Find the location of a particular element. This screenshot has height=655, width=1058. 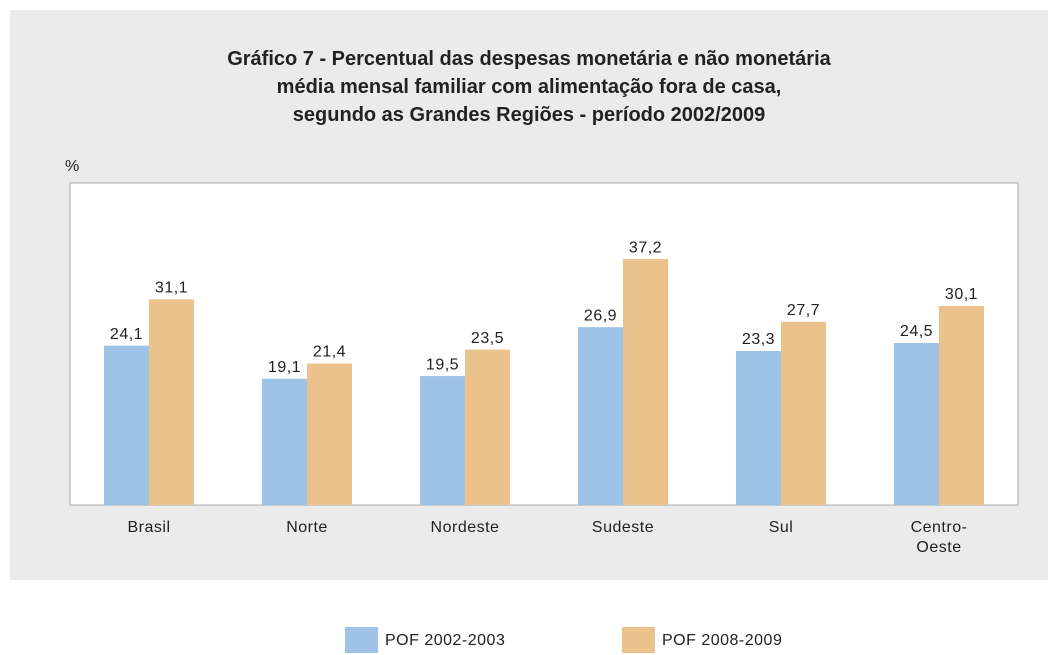

value-label: 30,1 is located at coordinates (961, 294).